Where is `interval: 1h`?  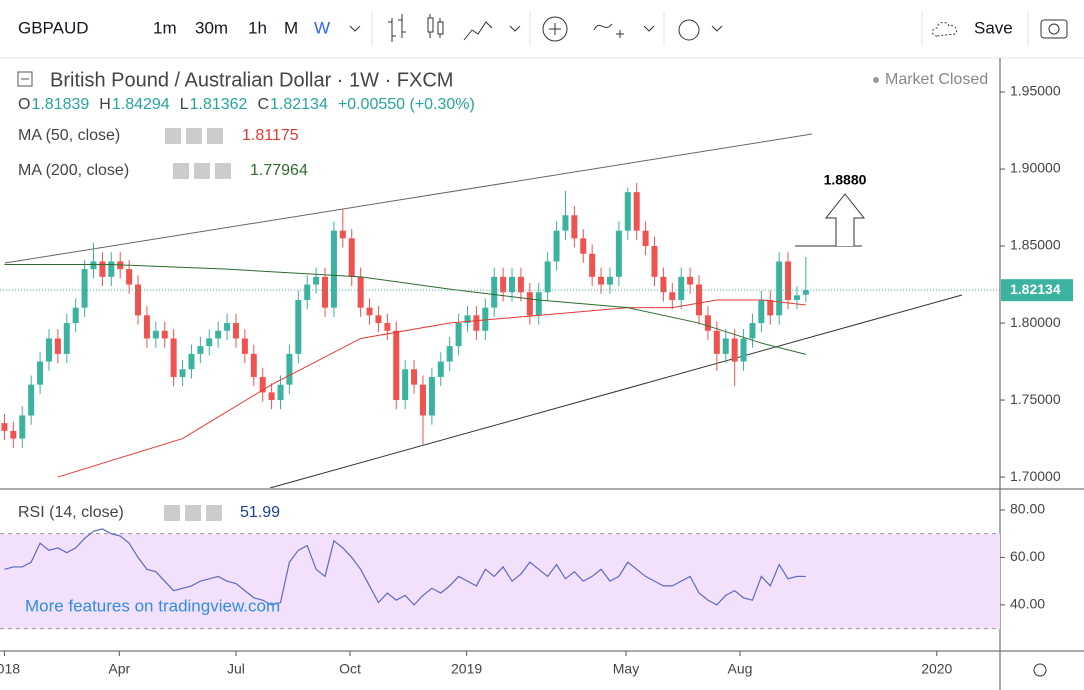 interval: 1h is located at coordinates (257, 27).